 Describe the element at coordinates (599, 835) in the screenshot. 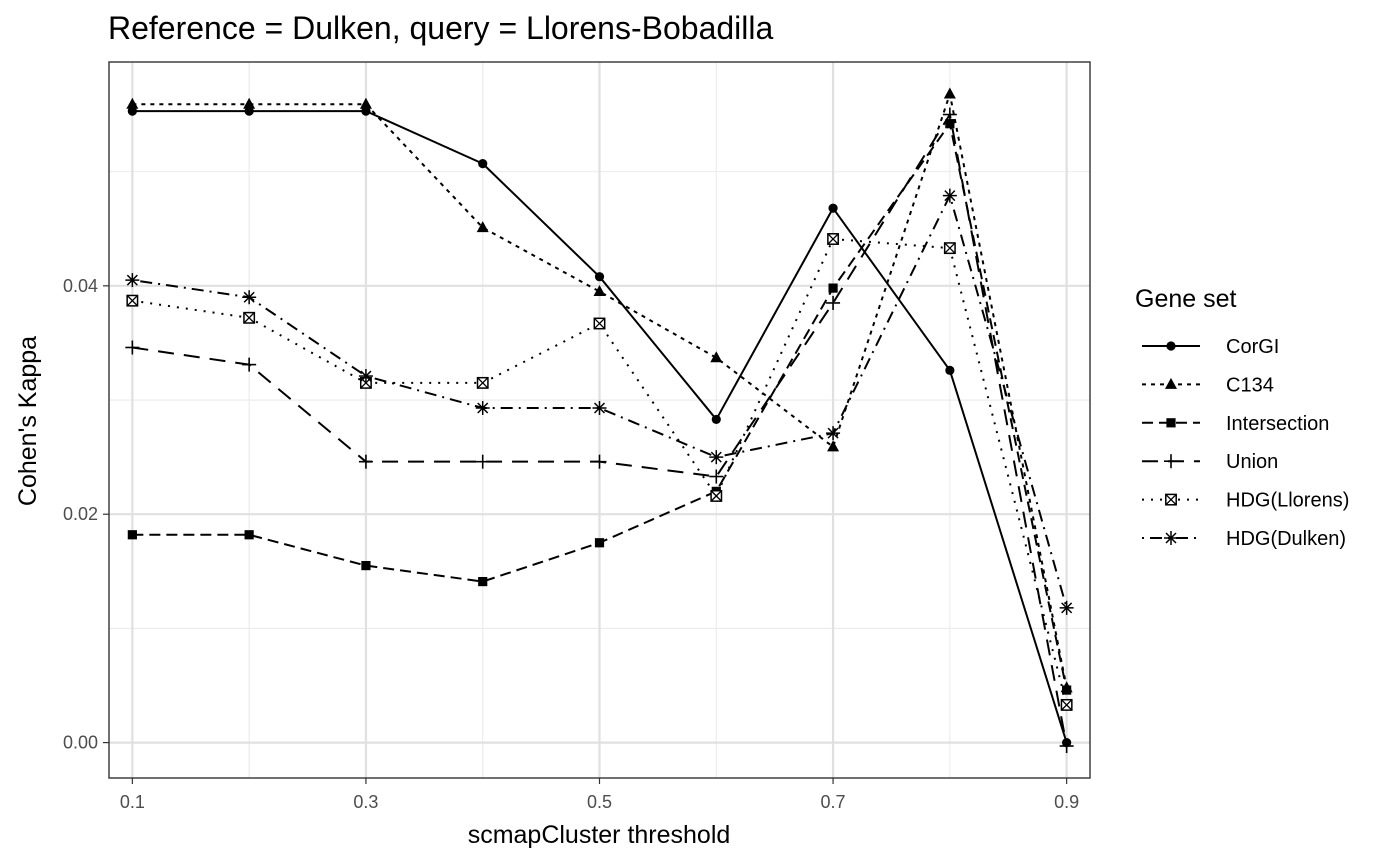

I see `x-axis-title: scmapCluster threshold` at that location.